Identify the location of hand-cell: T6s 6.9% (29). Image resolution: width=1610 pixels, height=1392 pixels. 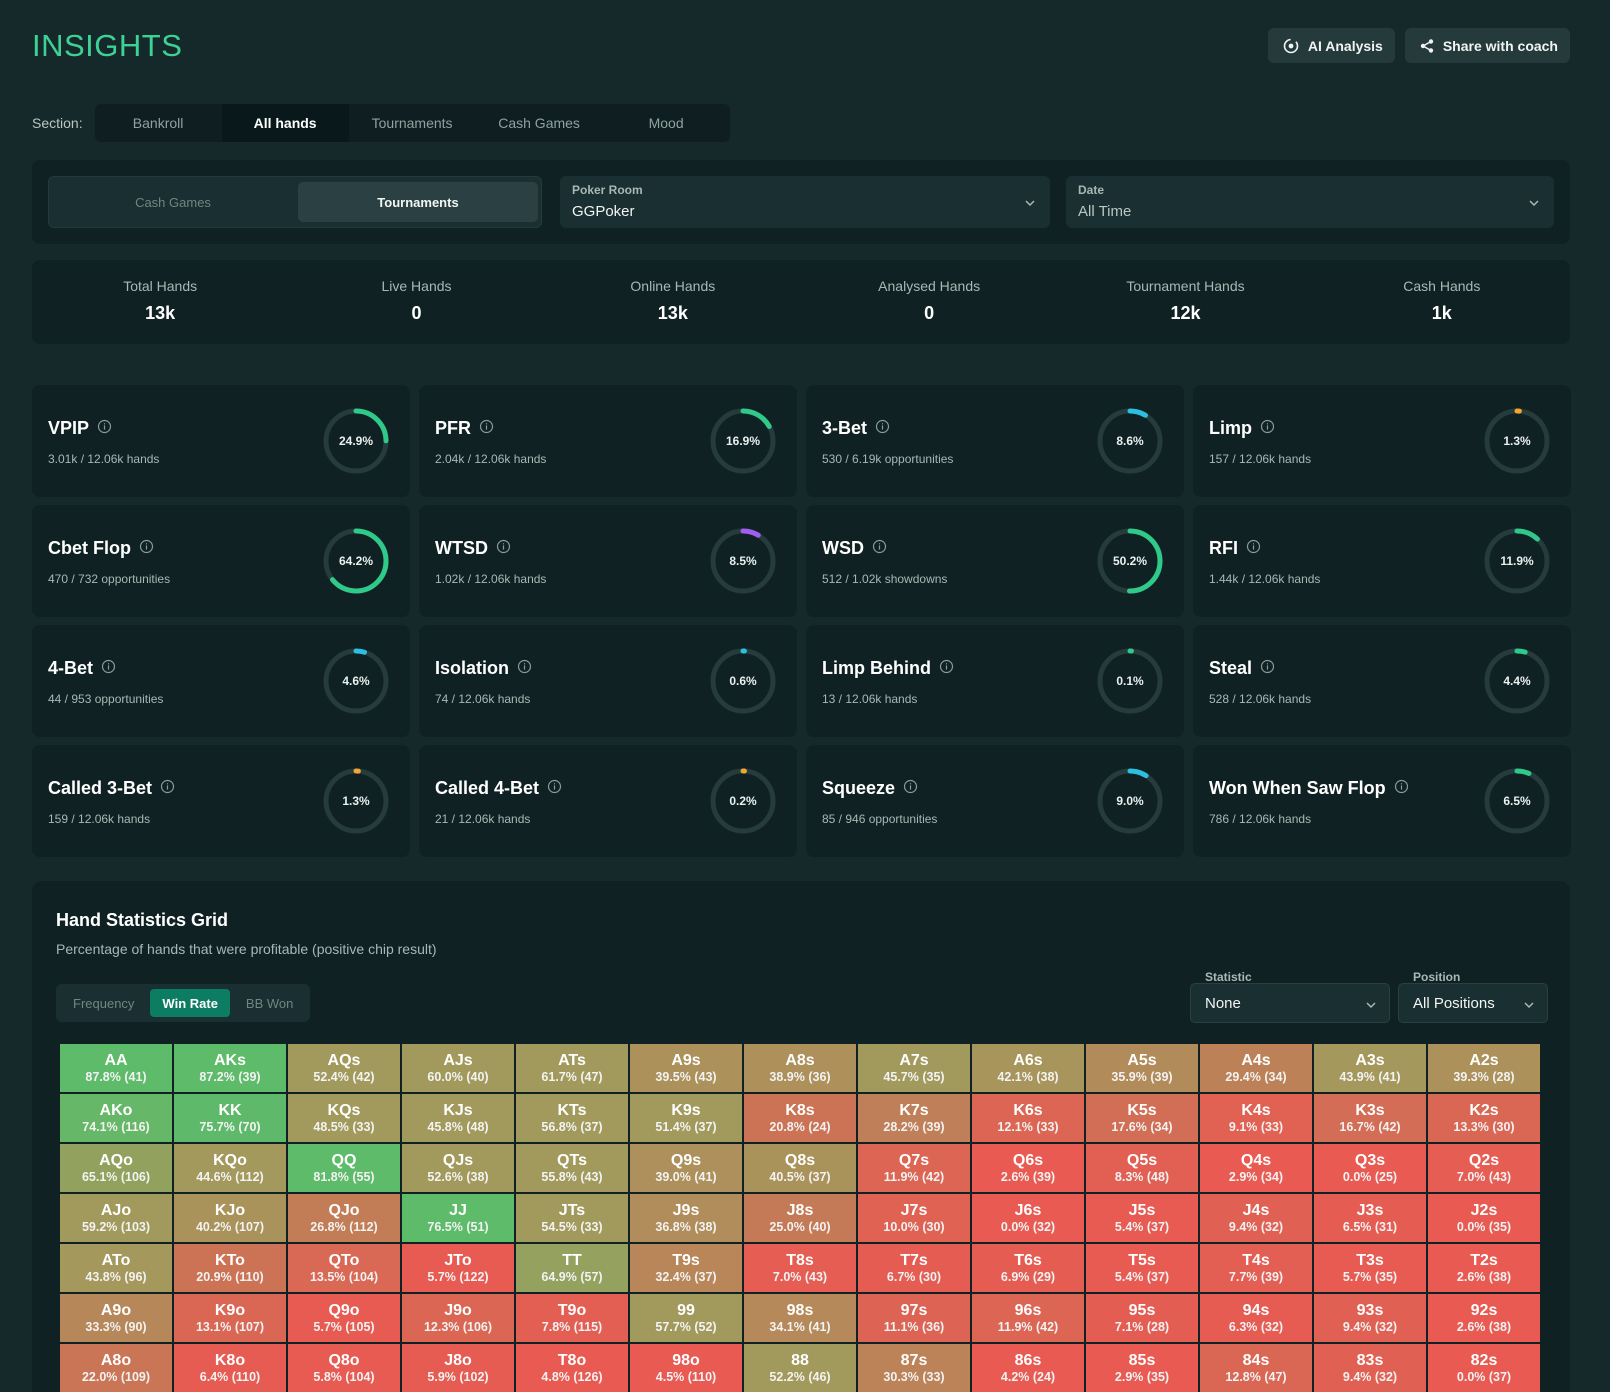
(1028, 1268).